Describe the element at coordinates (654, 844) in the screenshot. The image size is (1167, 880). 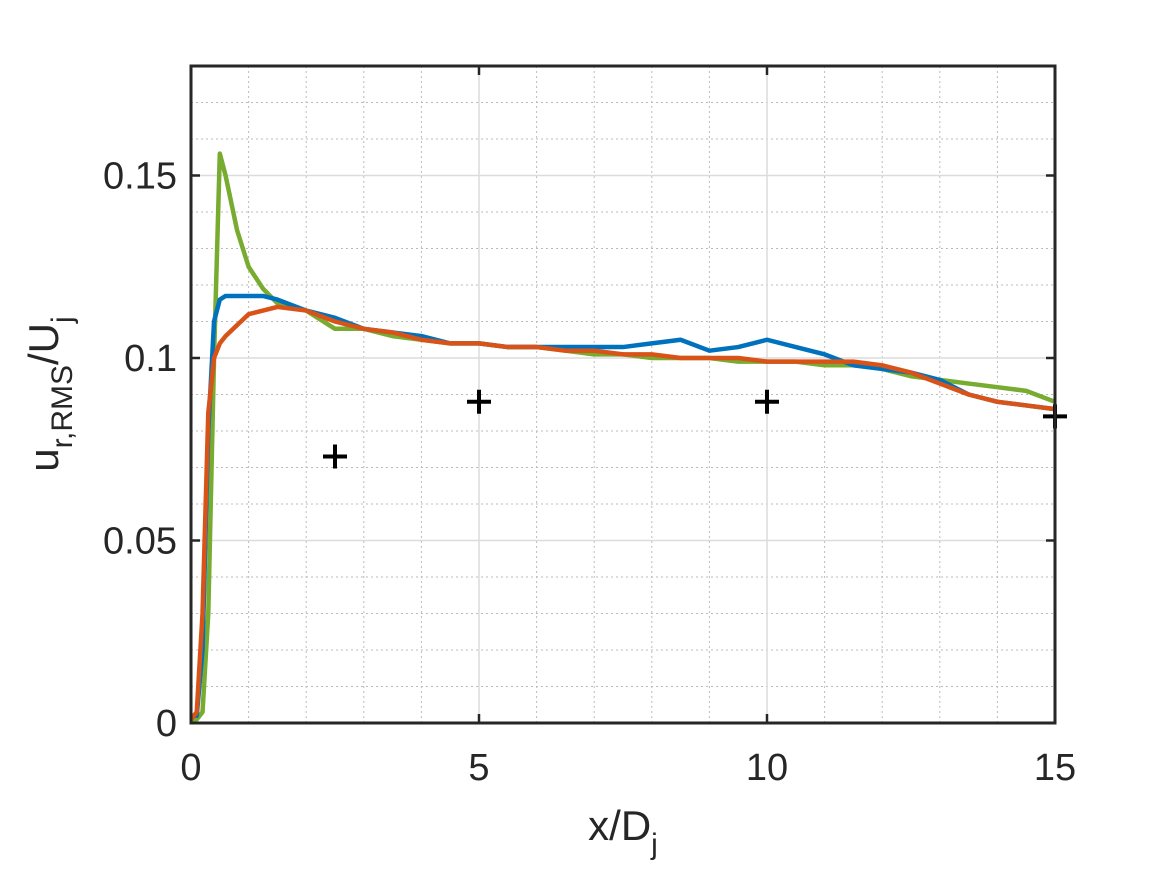
I see `x-label-subscript: j` at that location.